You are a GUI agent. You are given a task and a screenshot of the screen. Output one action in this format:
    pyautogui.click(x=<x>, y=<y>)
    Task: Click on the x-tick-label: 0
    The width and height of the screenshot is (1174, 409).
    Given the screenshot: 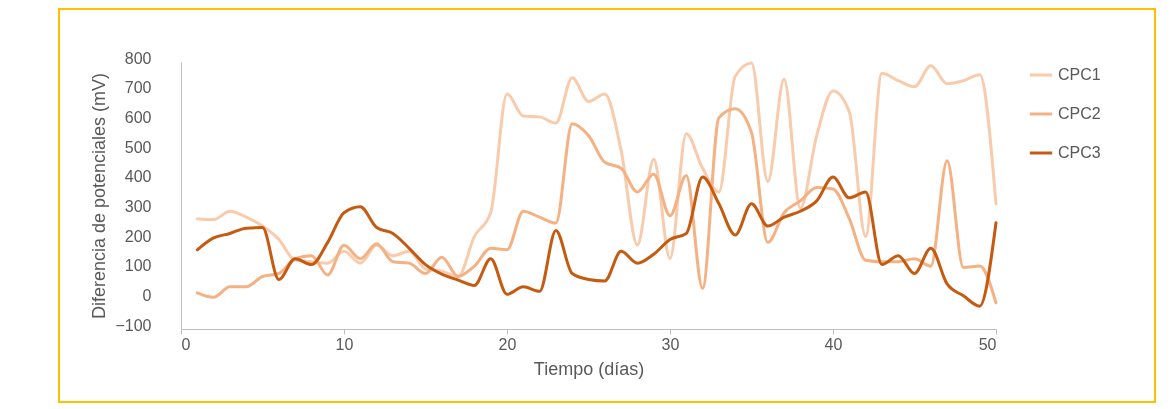 What is the action you would take?
    pyautogui.click(x=186, y=344)
    